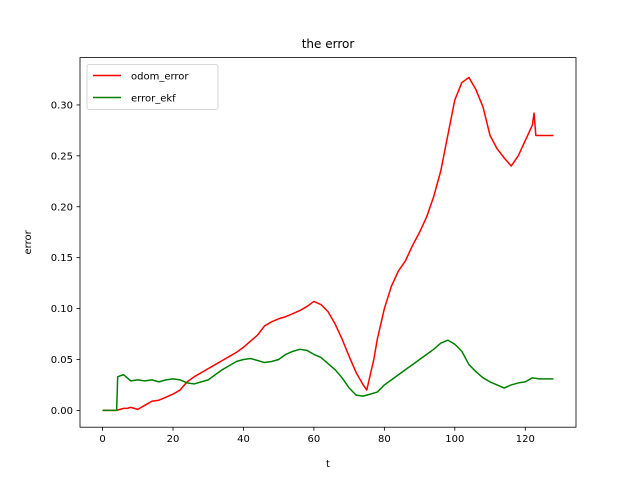 The width and height of the screenshot is (640, 480). Describe the element at coordinates (173, 439) in the screenshot. I see `x-tick-label: 20` at that location.